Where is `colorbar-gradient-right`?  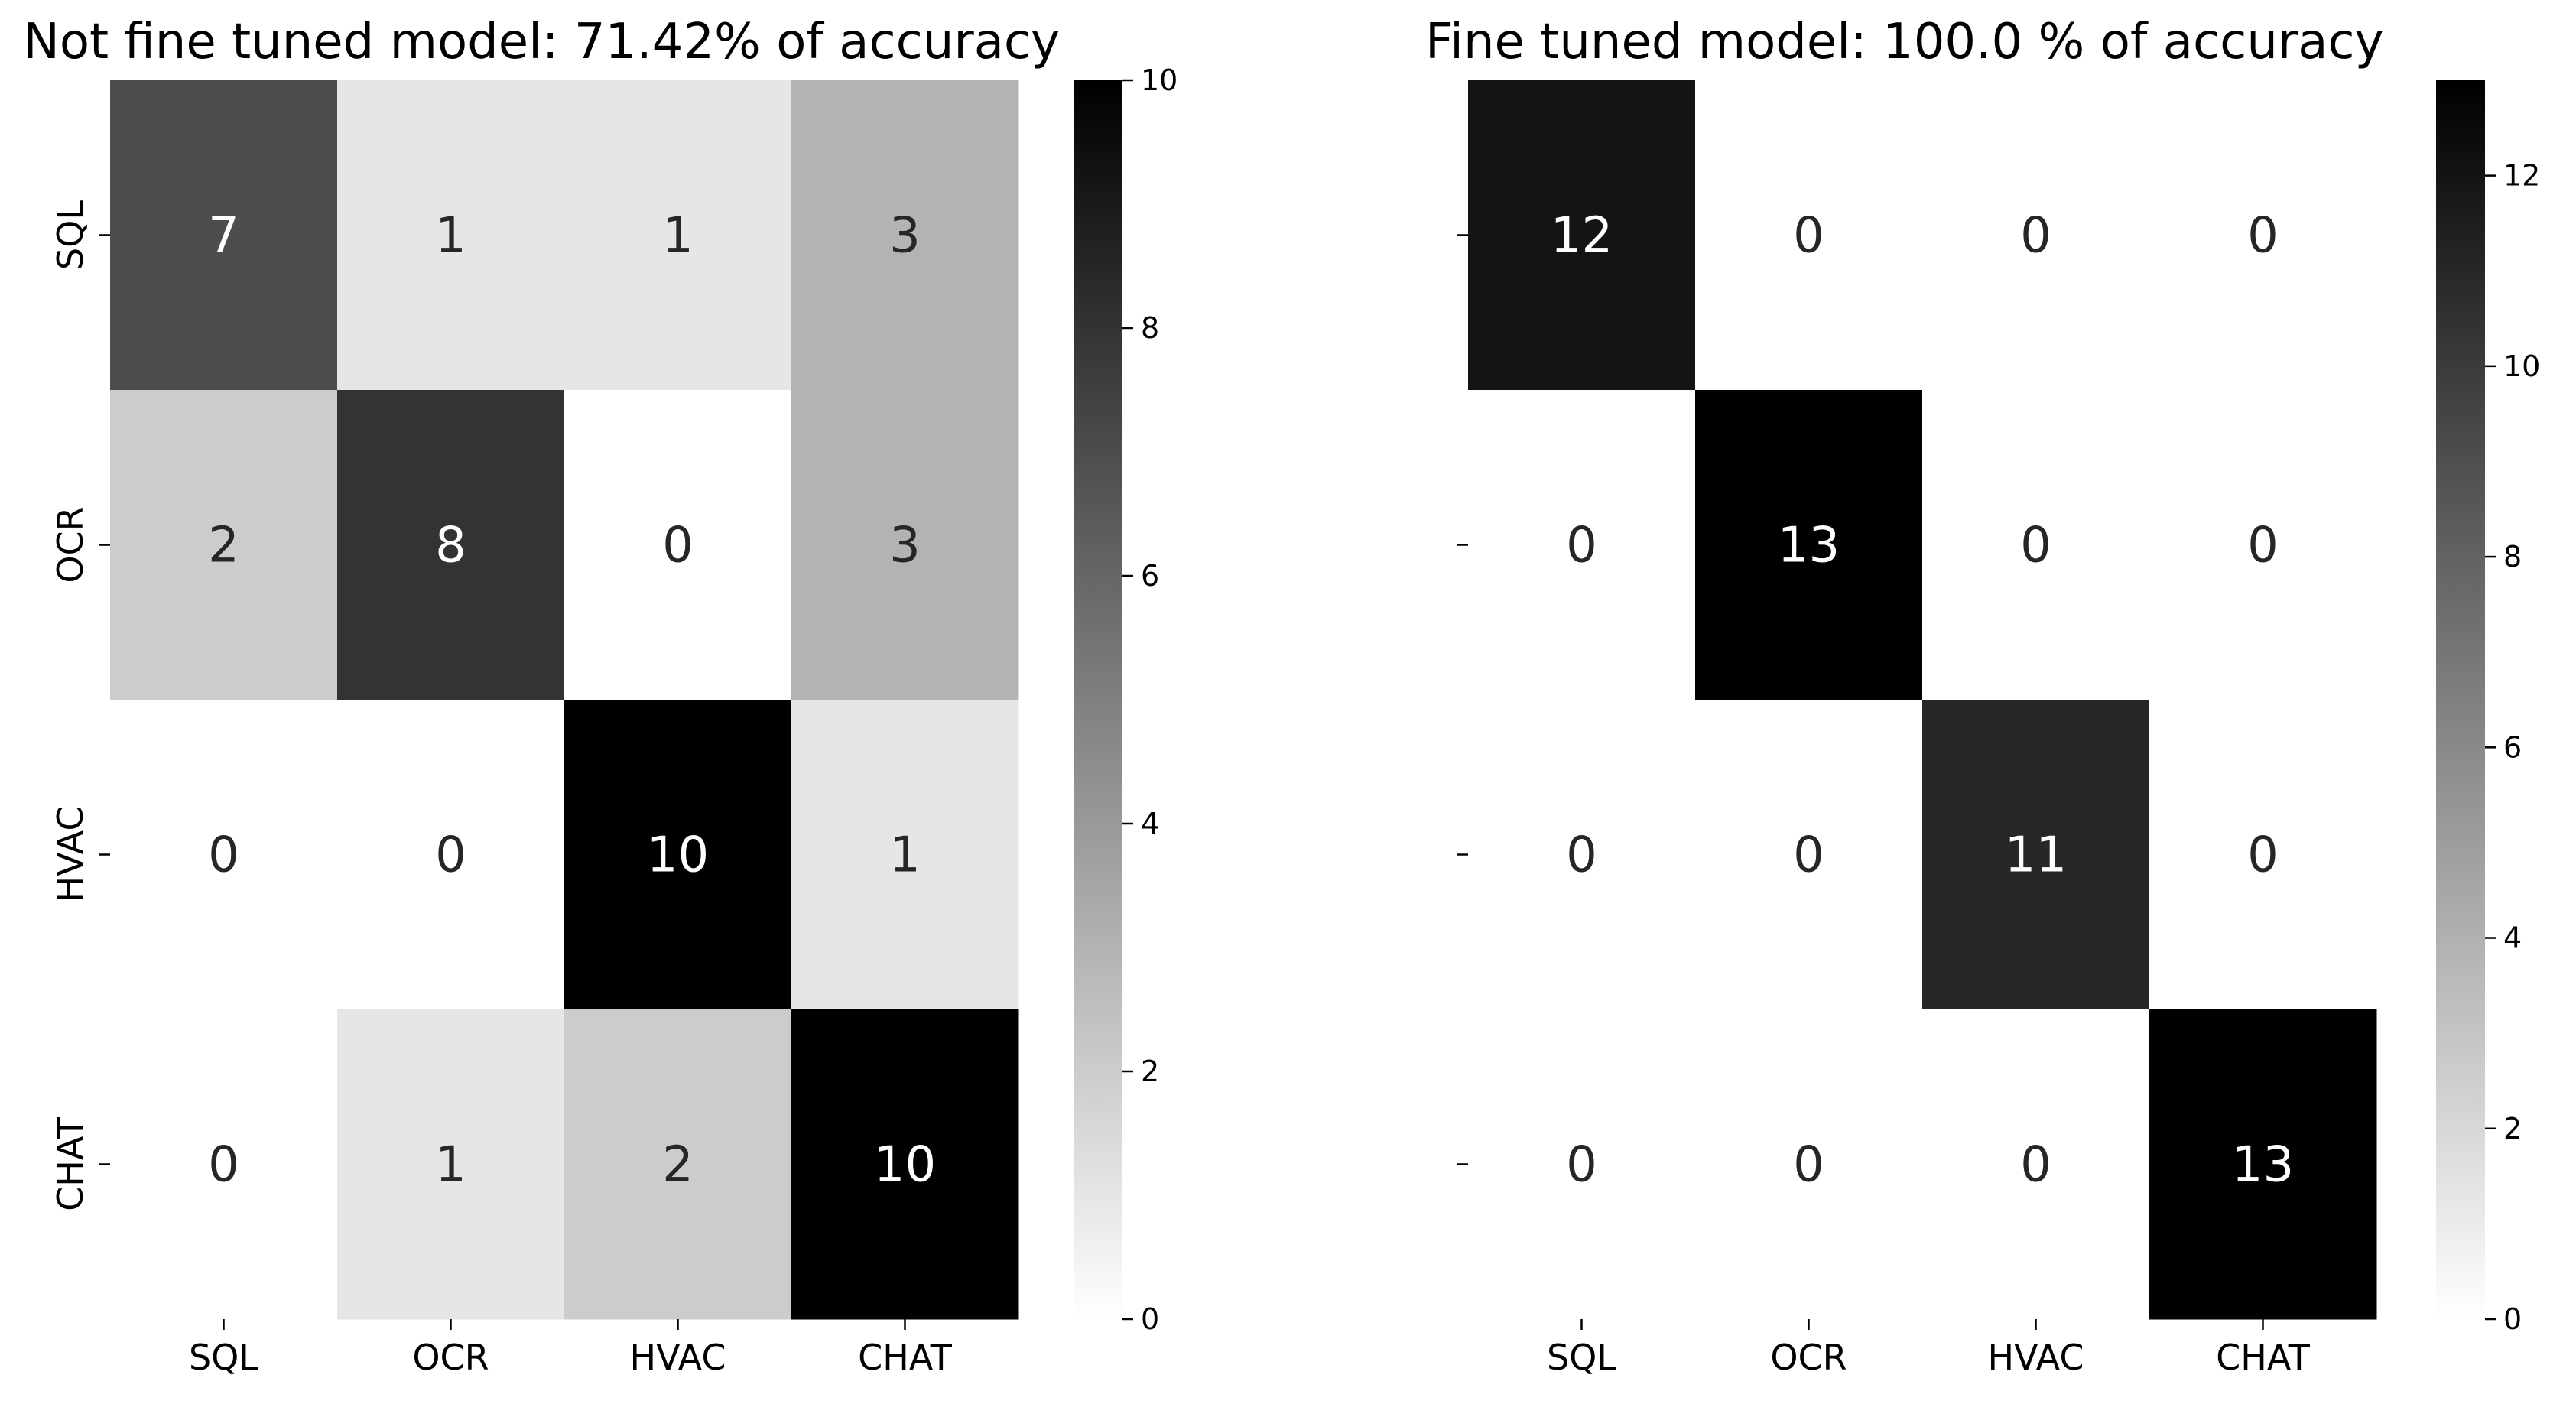 colorbar-gradient-right is located at coordinates (2461, 699).